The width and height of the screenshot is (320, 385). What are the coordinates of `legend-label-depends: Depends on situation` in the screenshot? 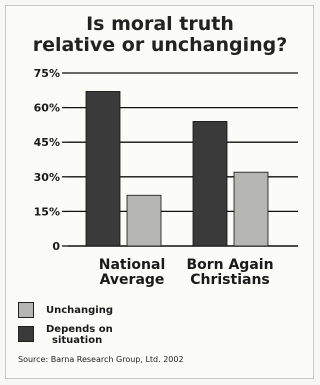 It's located at (79, 335).